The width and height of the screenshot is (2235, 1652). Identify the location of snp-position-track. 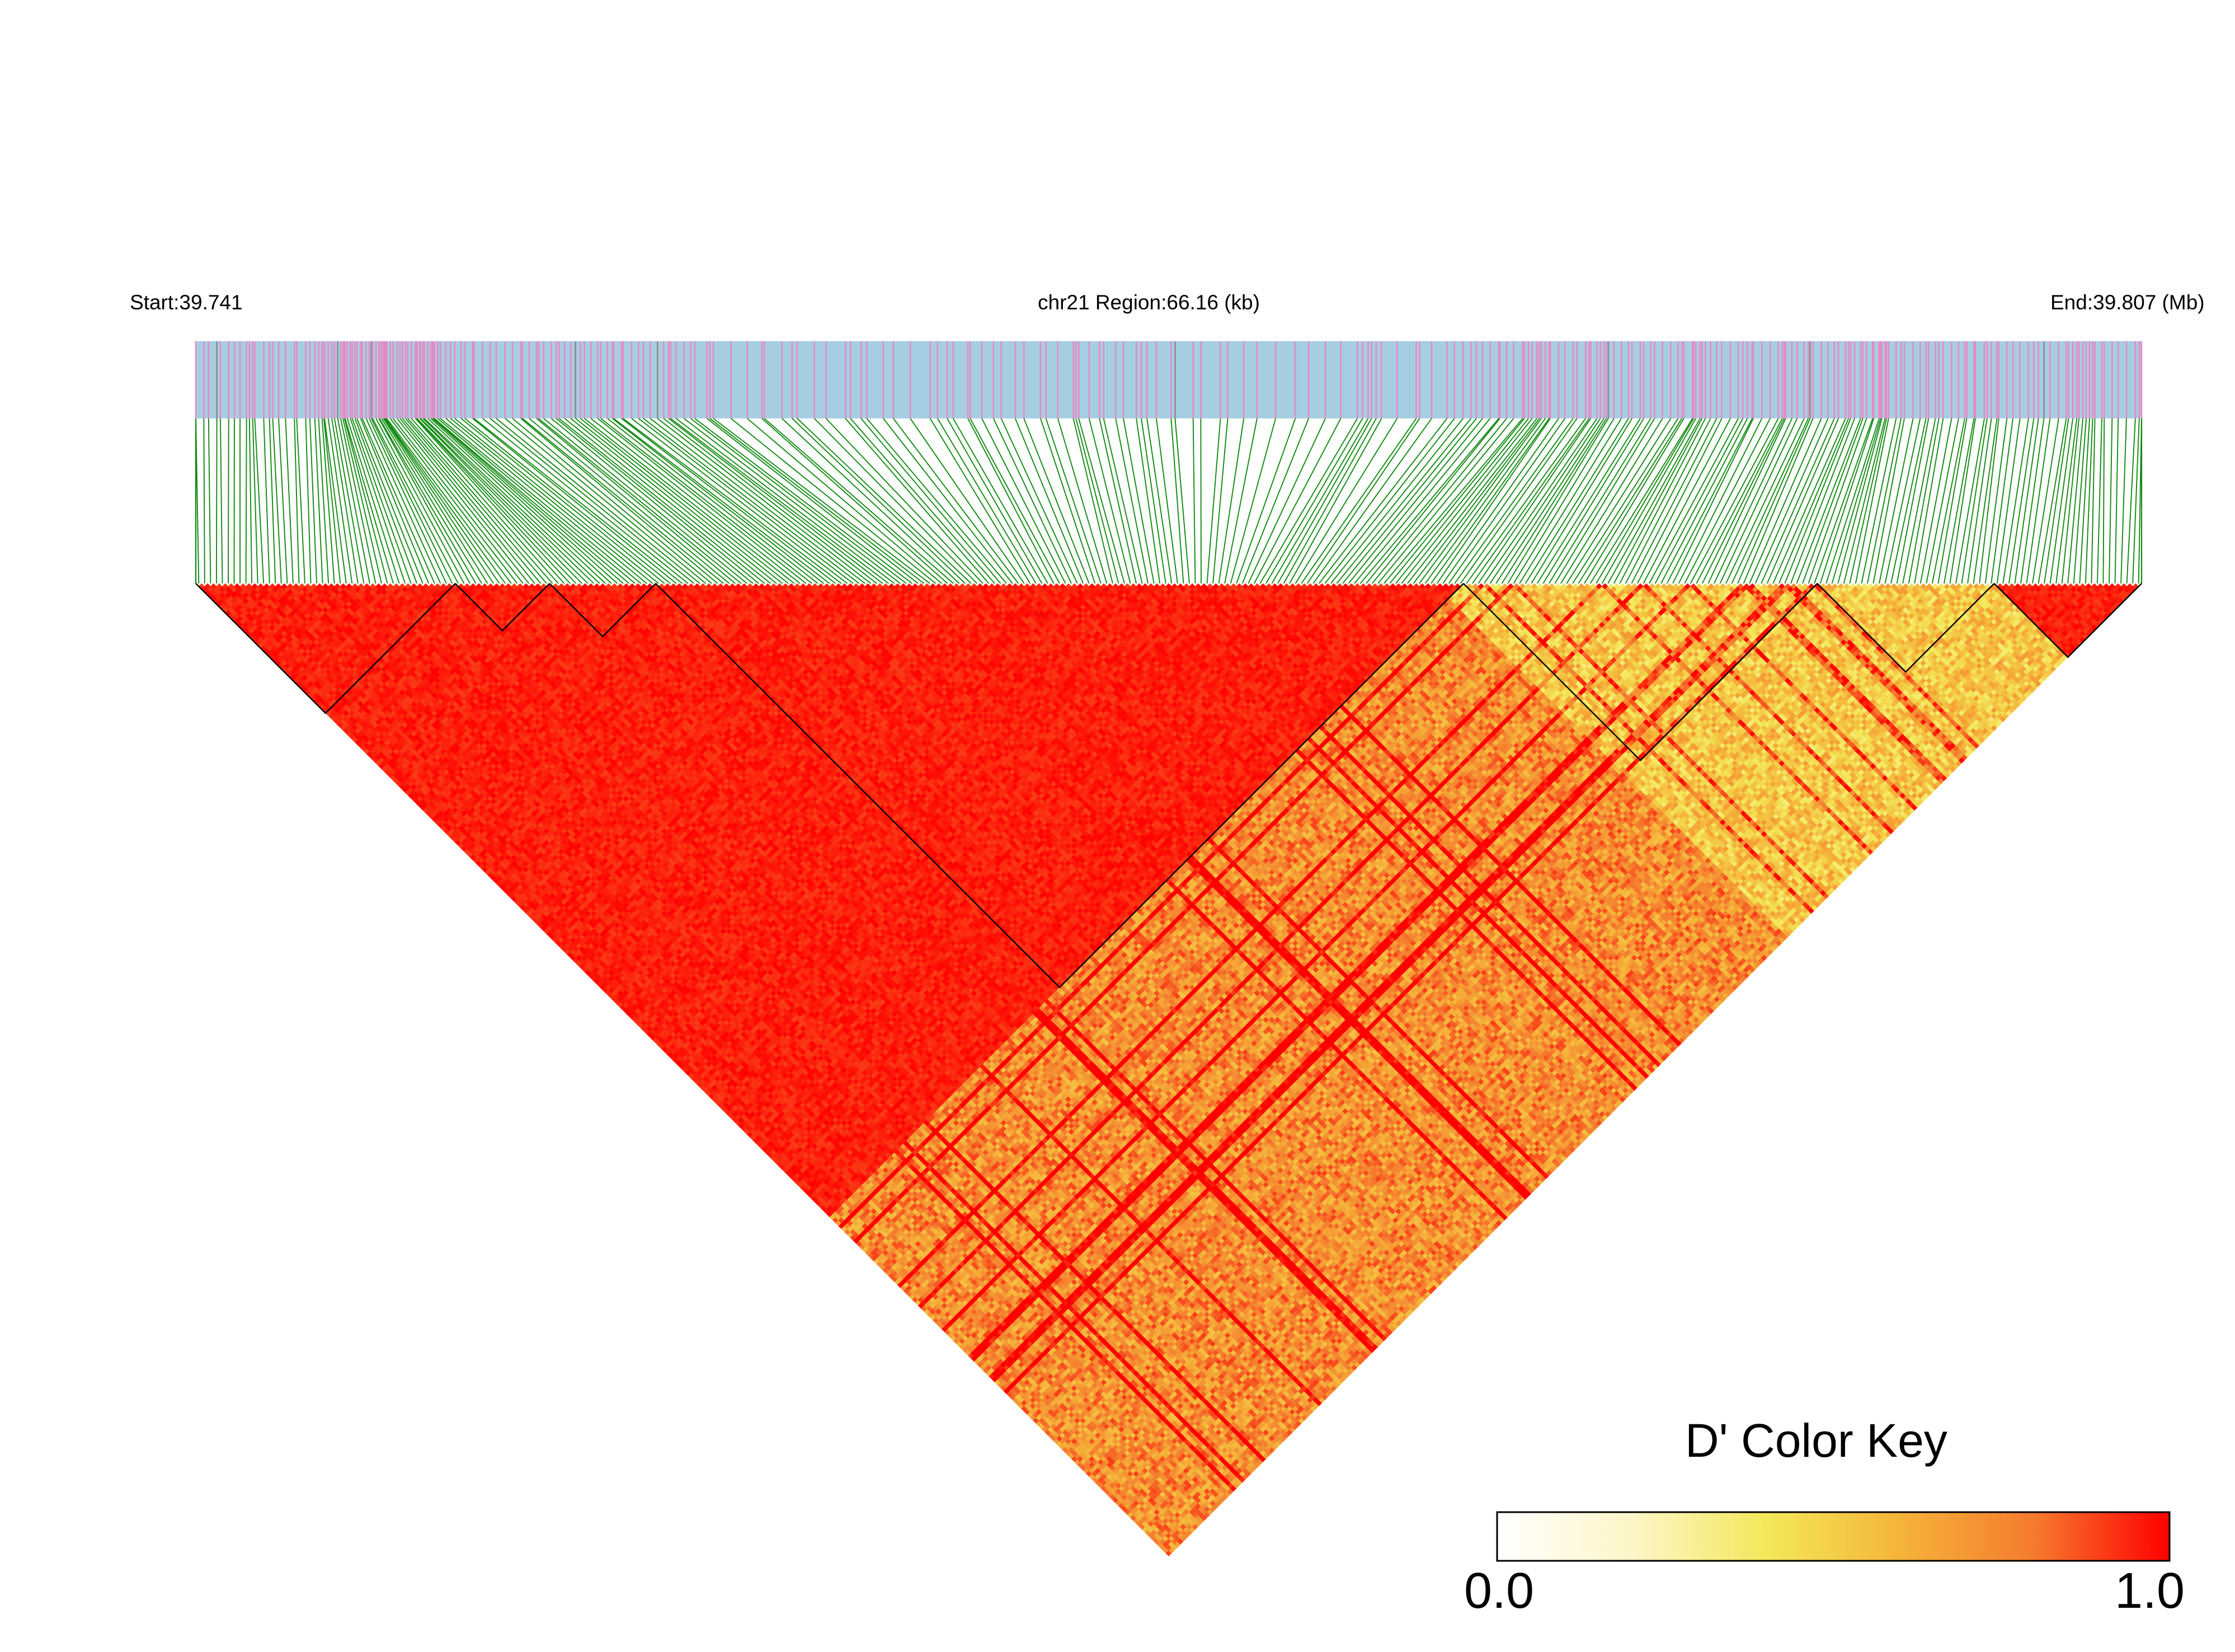
(1169, 379).